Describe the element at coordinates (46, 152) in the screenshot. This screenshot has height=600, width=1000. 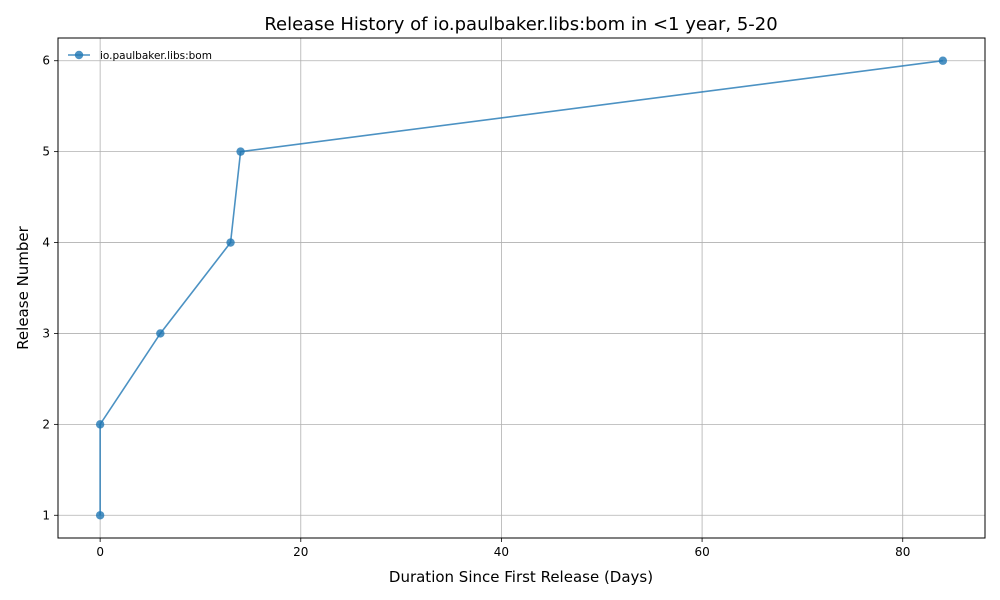
I see `y-tick-label: 5` at that location.